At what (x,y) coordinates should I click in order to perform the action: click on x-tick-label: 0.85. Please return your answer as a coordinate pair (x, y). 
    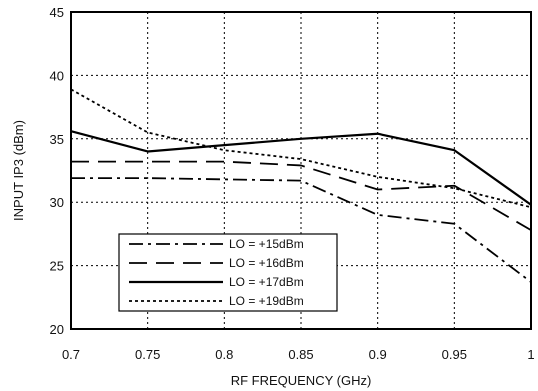
    Looking at the image, I should click on (300, 354).